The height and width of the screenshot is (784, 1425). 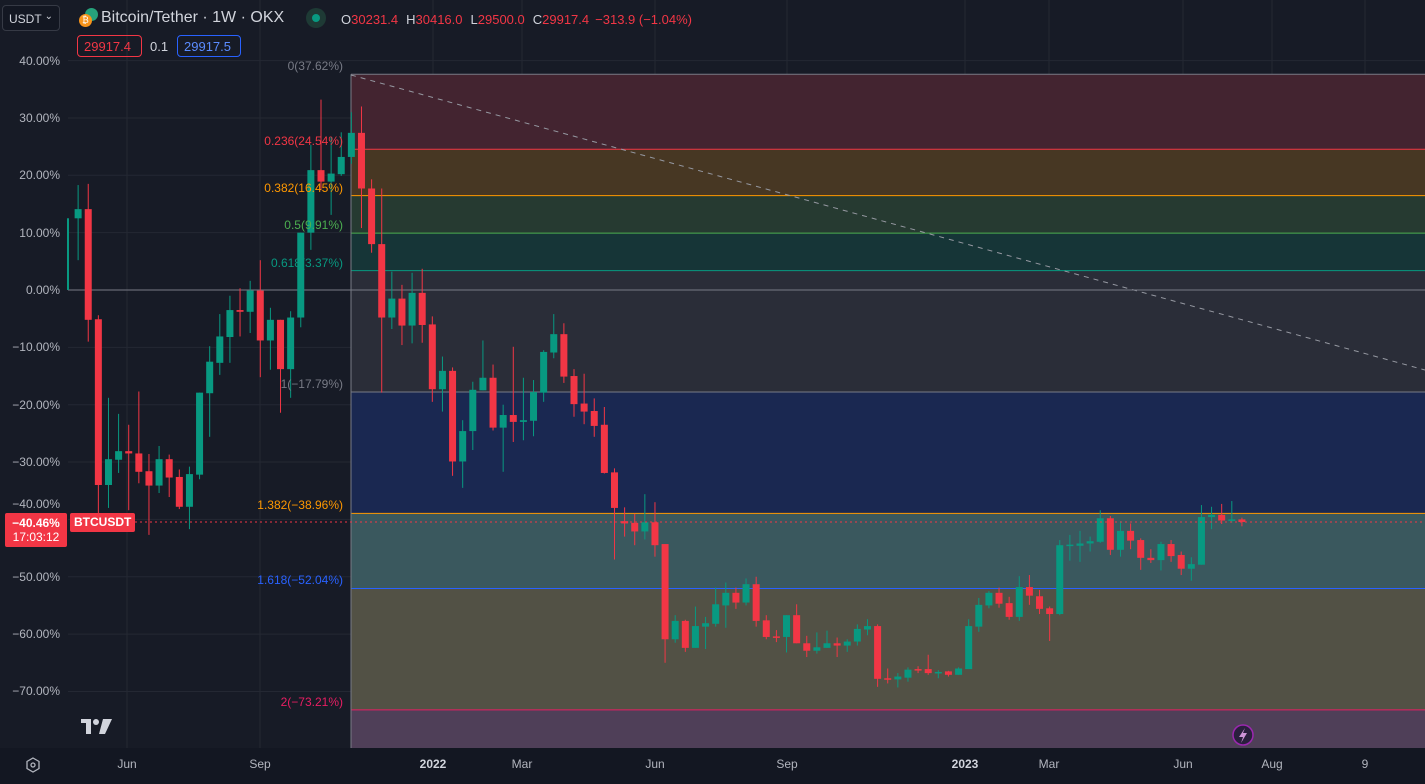 What do you see at coordinates (501, 19) in the screenshot?
I see `low-value: 29500.0` at bounding box center [501, 19].